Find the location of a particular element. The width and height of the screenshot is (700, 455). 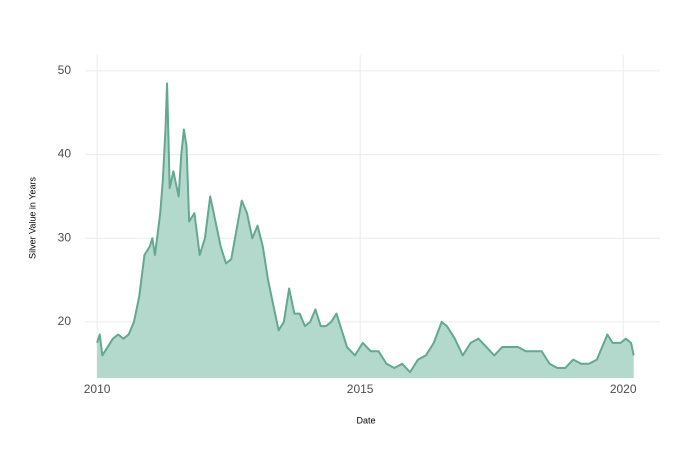

y-tick-label: 50 is located at coordinates (65, 70).